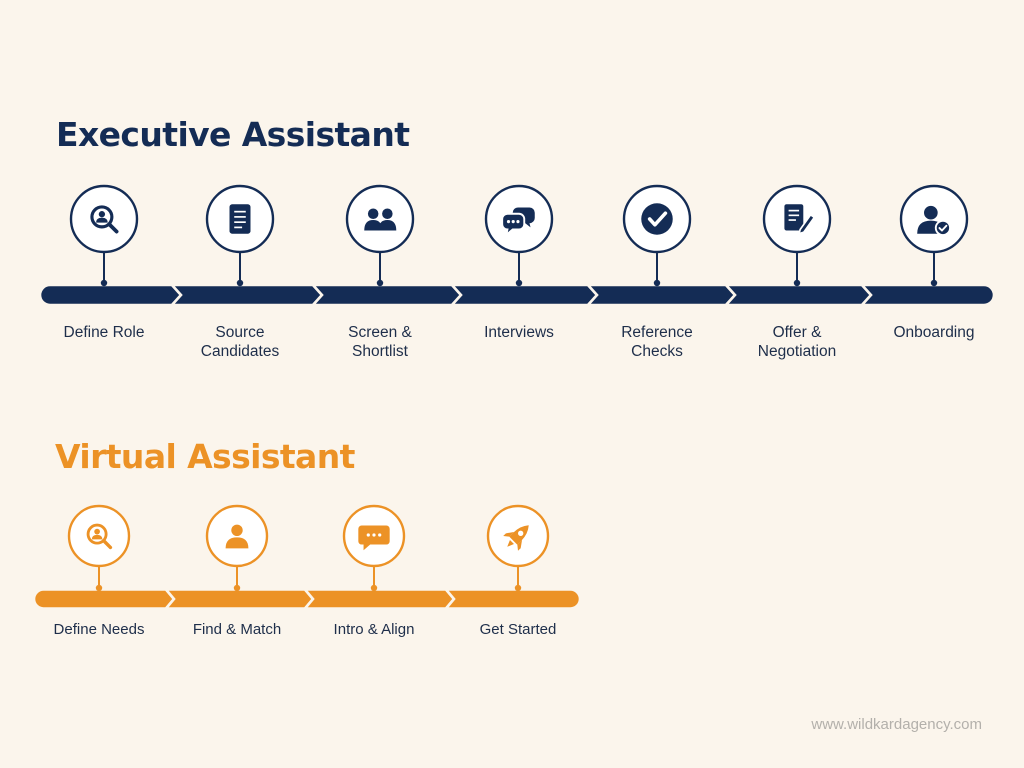 The image size is (1024, 768). I want to click on executive-step-label-line: Interviews, so click(519, 332).